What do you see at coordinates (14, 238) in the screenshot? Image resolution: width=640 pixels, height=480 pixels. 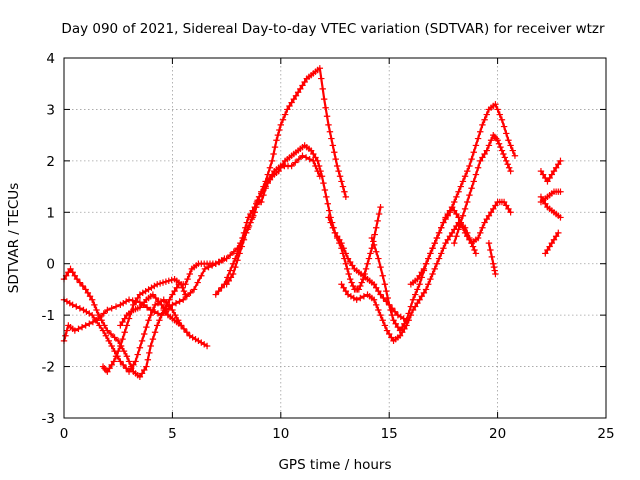 I see `y-axis-label: SDTVAR / TECUs` at bounding box center [14, 238].